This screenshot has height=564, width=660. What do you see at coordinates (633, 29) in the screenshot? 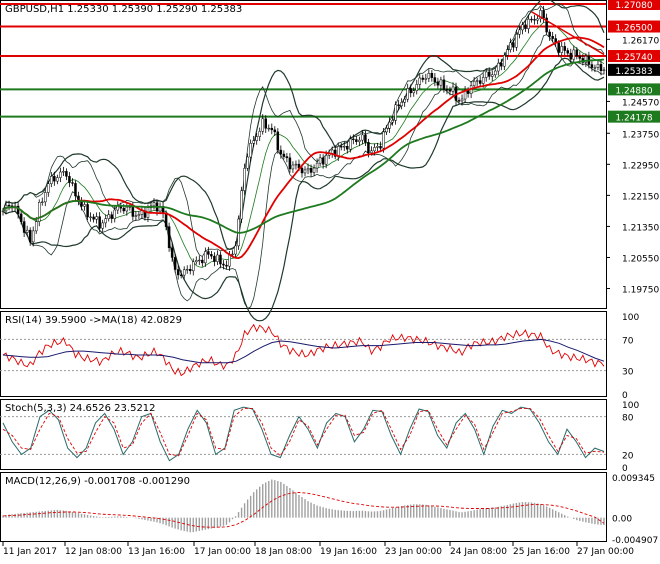
I see `level-label: 1.26500` at bounding box center [633, 29].